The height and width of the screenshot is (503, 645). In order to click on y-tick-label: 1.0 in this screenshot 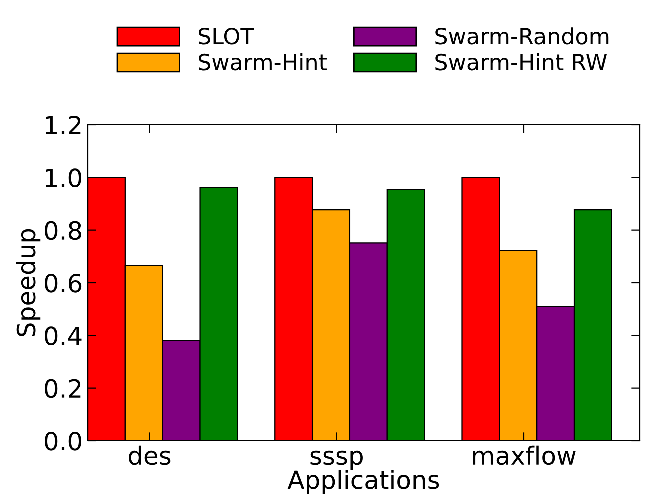, I will do `click(64, 178)`.